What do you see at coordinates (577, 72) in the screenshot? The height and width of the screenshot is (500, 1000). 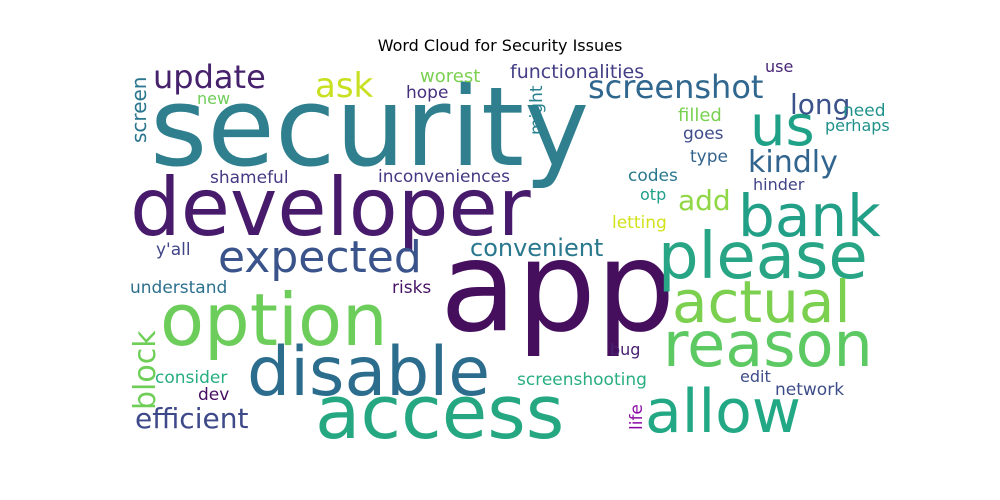 I see `word-functionalities: functionalities` at bounding box center [577, 72].